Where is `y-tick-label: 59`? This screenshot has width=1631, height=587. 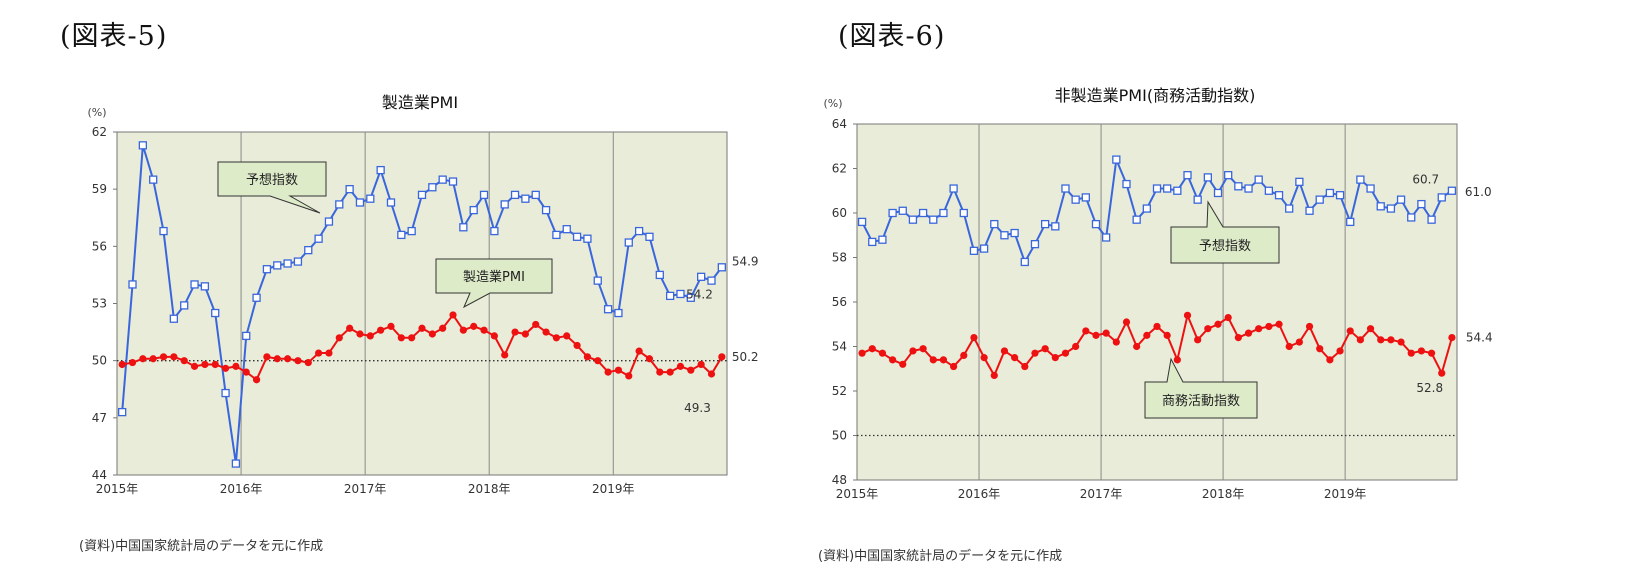 y-tick-label: 59 is located at coordinates (99, 189).